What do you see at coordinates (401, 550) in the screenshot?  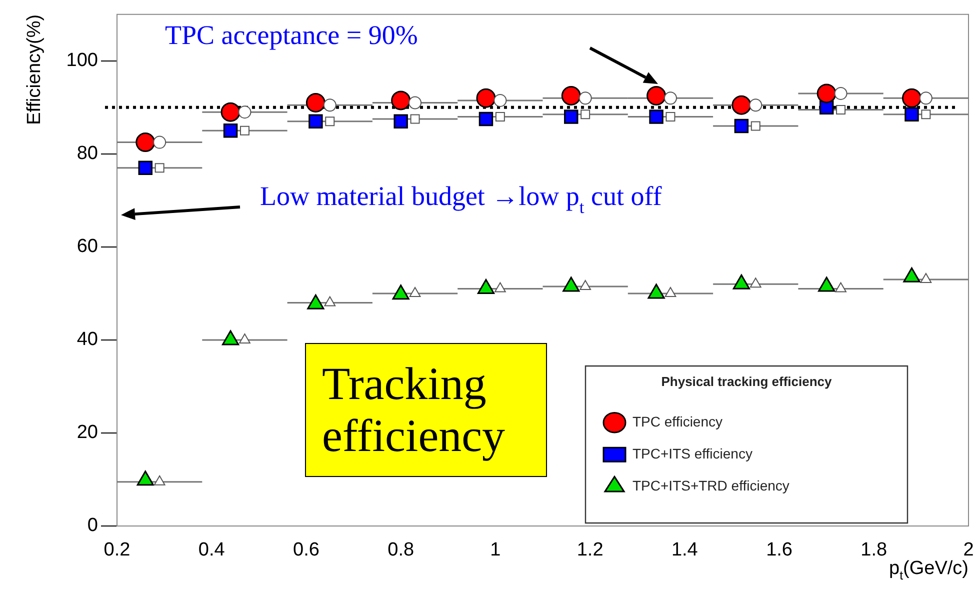 I see `x-tick-label: 0.8` at bounding box center [401, 550].